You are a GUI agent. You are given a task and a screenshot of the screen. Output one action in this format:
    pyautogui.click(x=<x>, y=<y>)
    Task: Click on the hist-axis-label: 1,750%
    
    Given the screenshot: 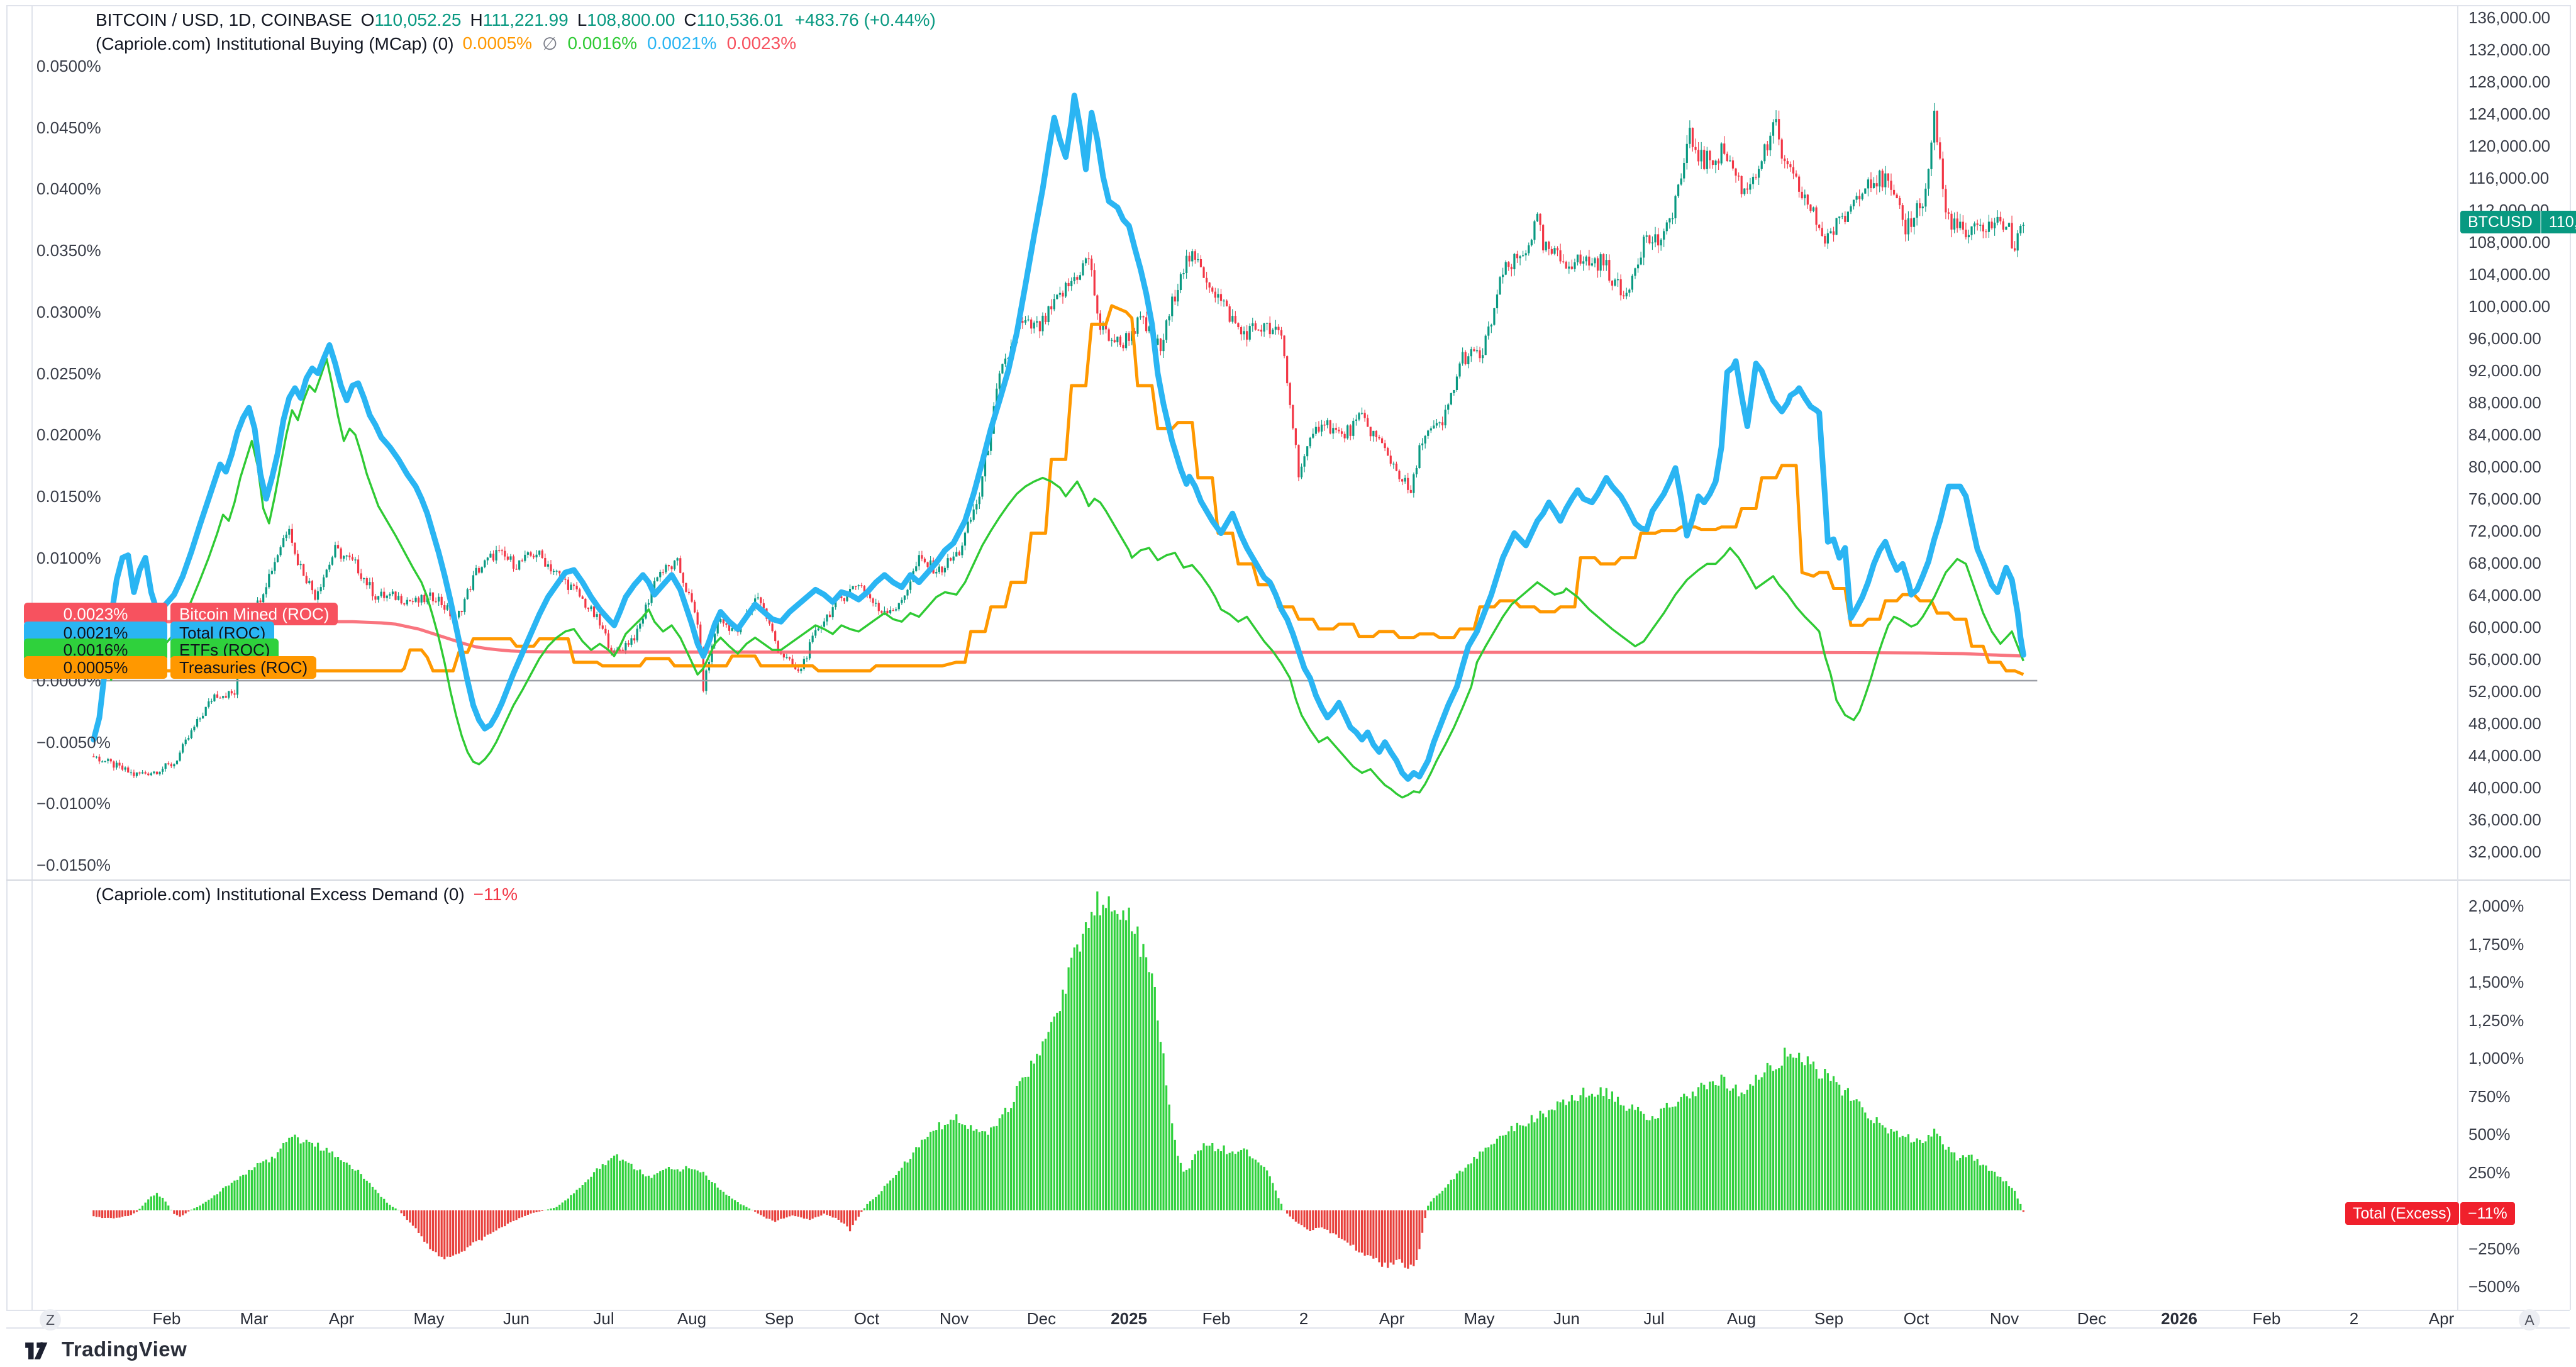 What is the action you would take?
    pyautogui.click(x=2496, y=944)
    